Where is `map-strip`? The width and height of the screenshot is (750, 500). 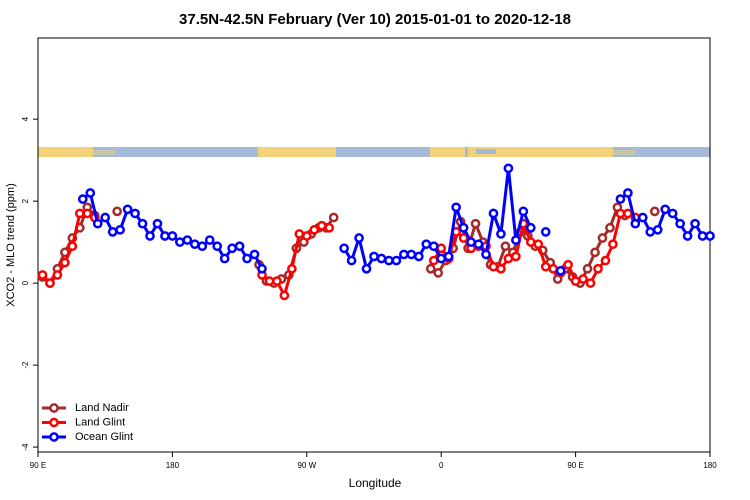
map-strip is located at coordinates (374, 152).